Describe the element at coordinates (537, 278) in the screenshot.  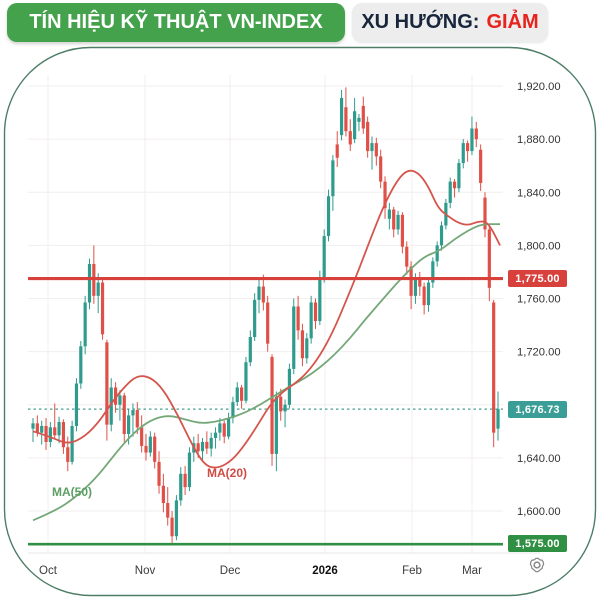
I see `resistance-price-badge: 1,775.00` at that location.